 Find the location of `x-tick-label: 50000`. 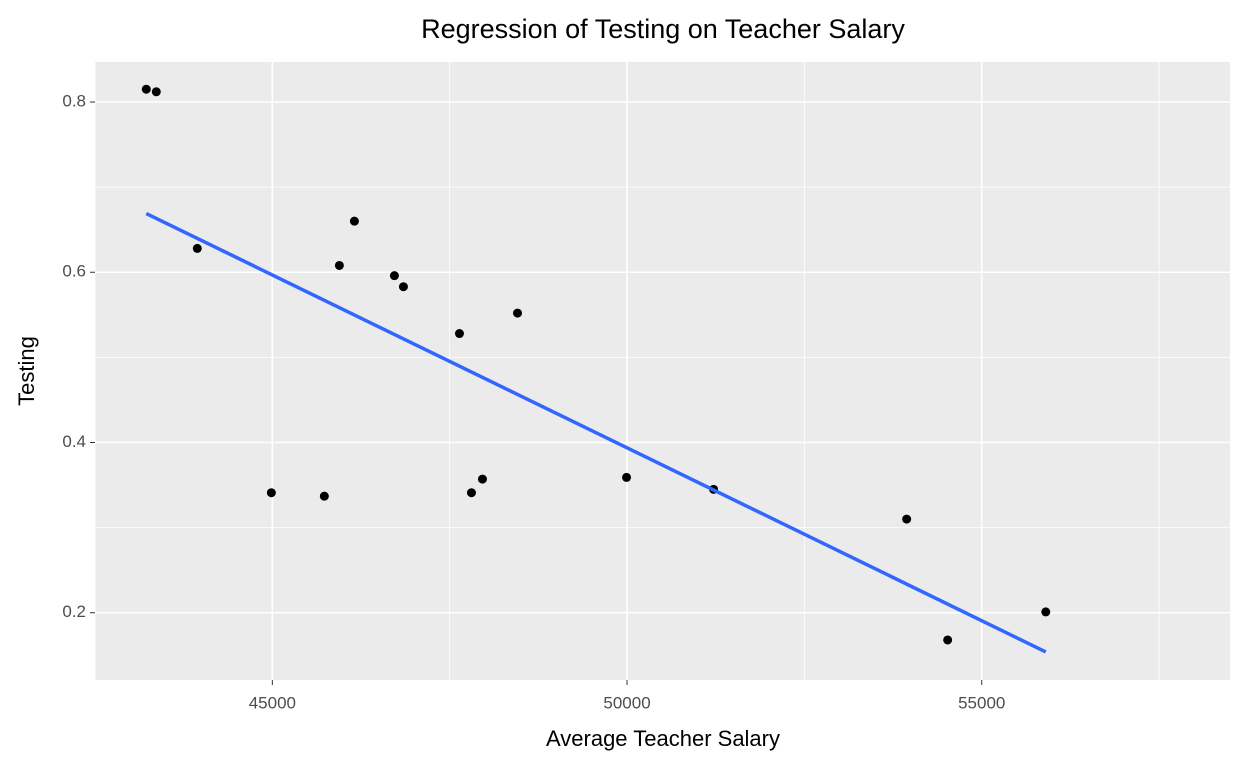

x-tick-label: 50000 is located at coordinates (626, 702).